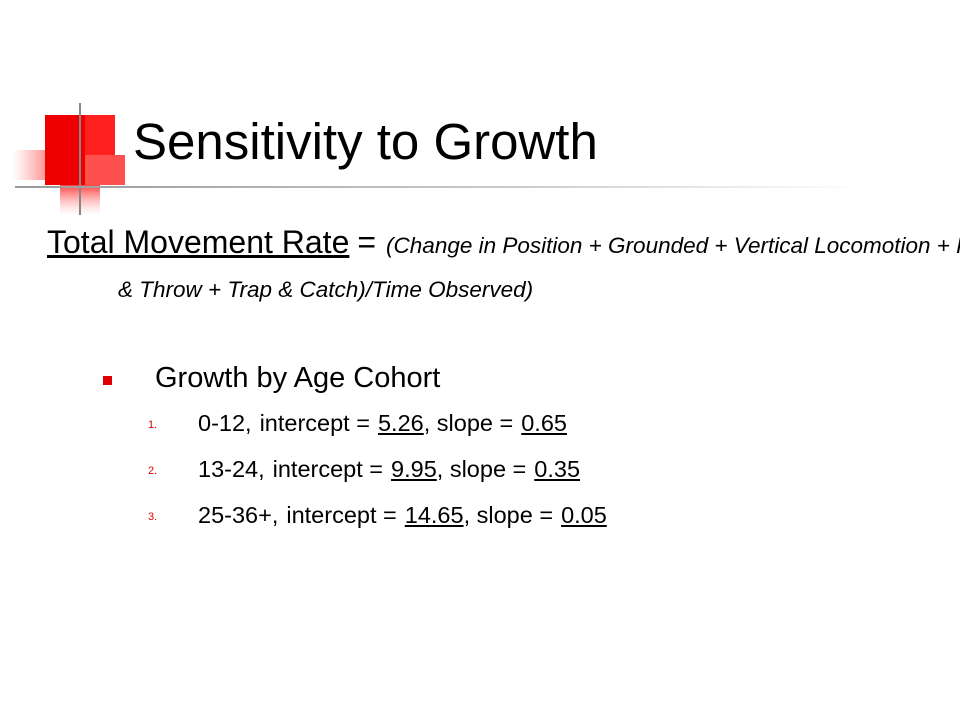  I want to click on item: 2. 13-24, intercept = 9.95, slope = 0.35, so click(364, 469).